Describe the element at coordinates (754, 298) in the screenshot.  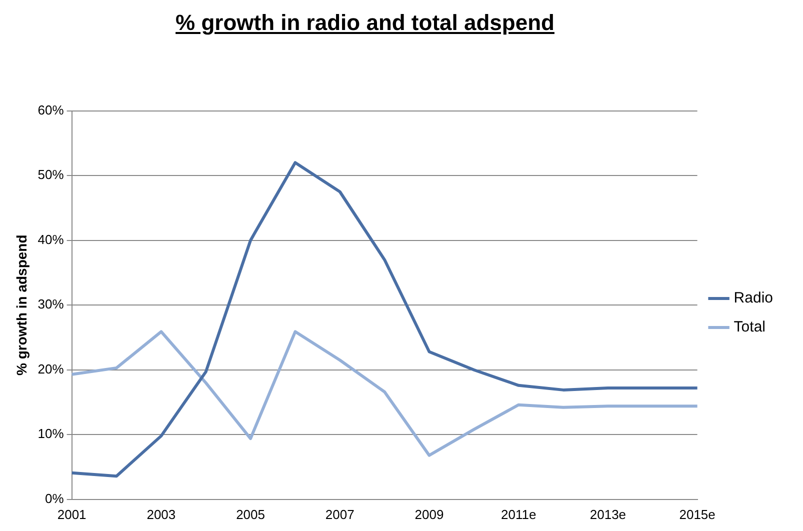
I see `legend-label: Radio` at that location.